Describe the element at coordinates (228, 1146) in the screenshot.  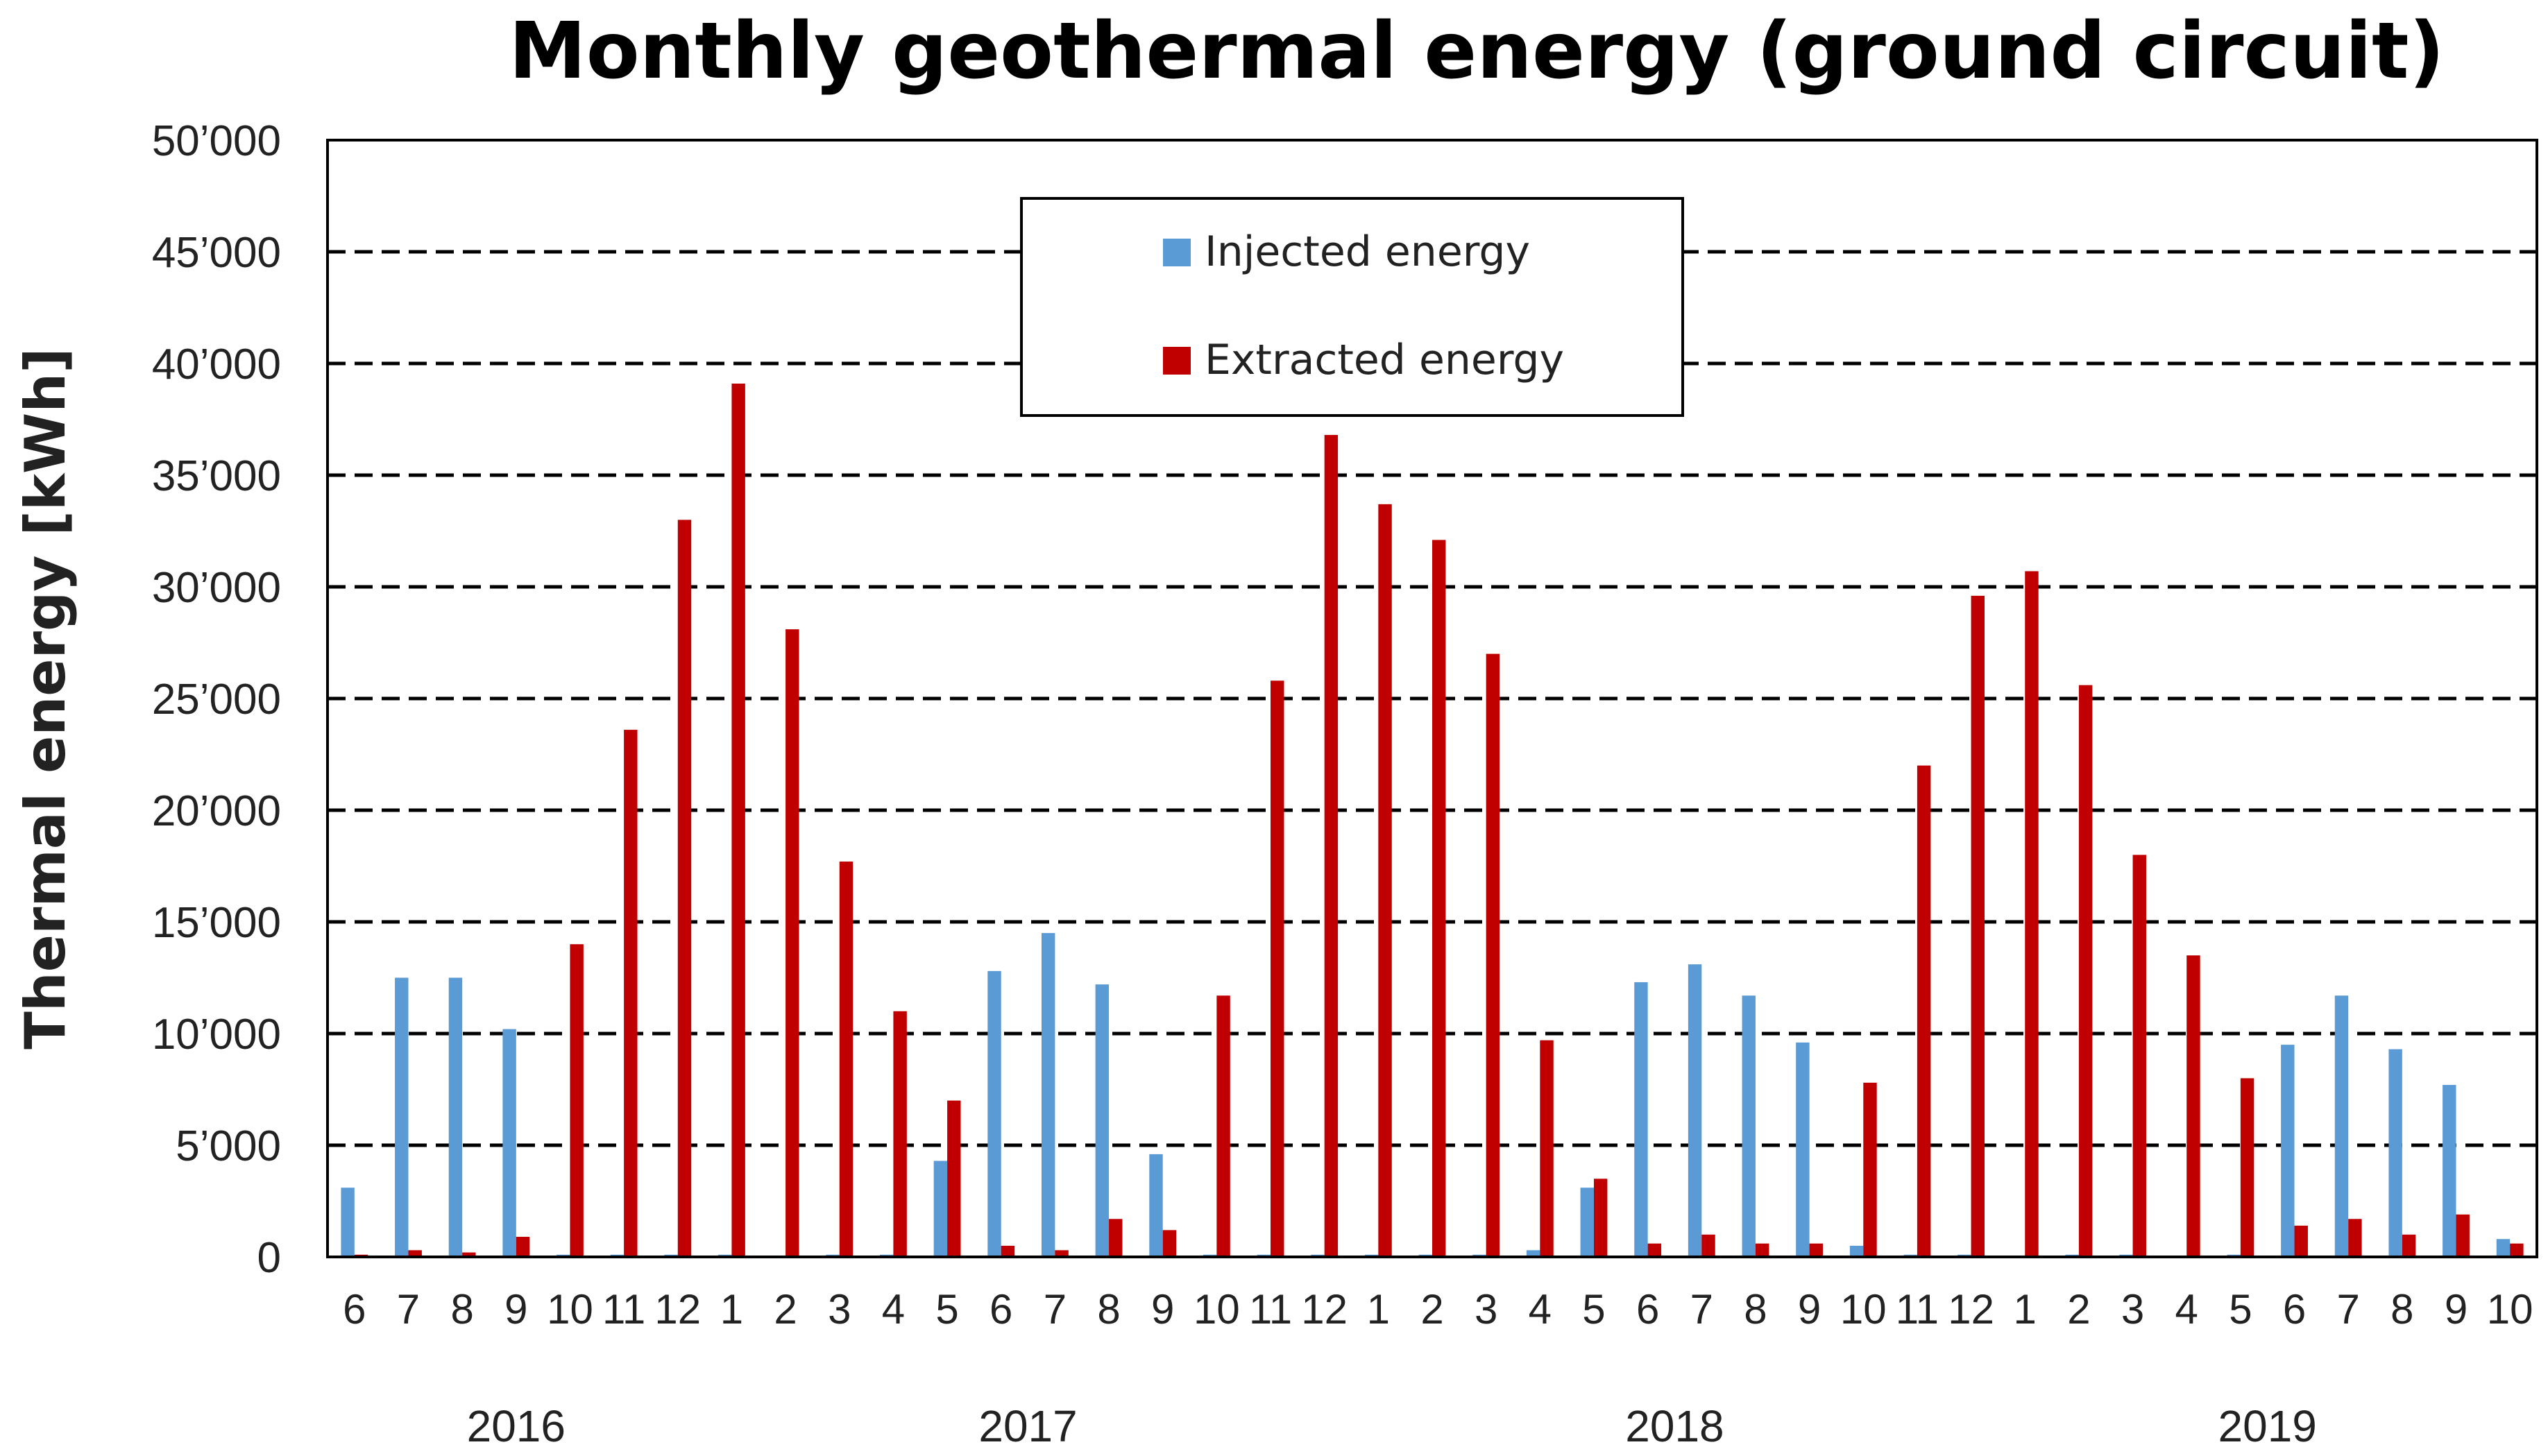
I see `y-tick-label: 5’000` at that location.